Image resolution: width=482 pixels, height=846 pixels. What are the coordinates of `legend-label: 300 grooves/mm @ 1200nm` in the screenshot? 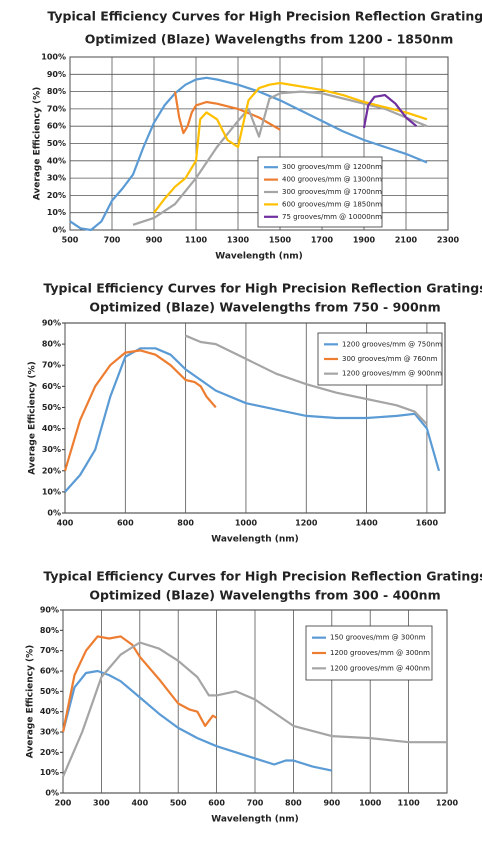 It's located at (332, 167).